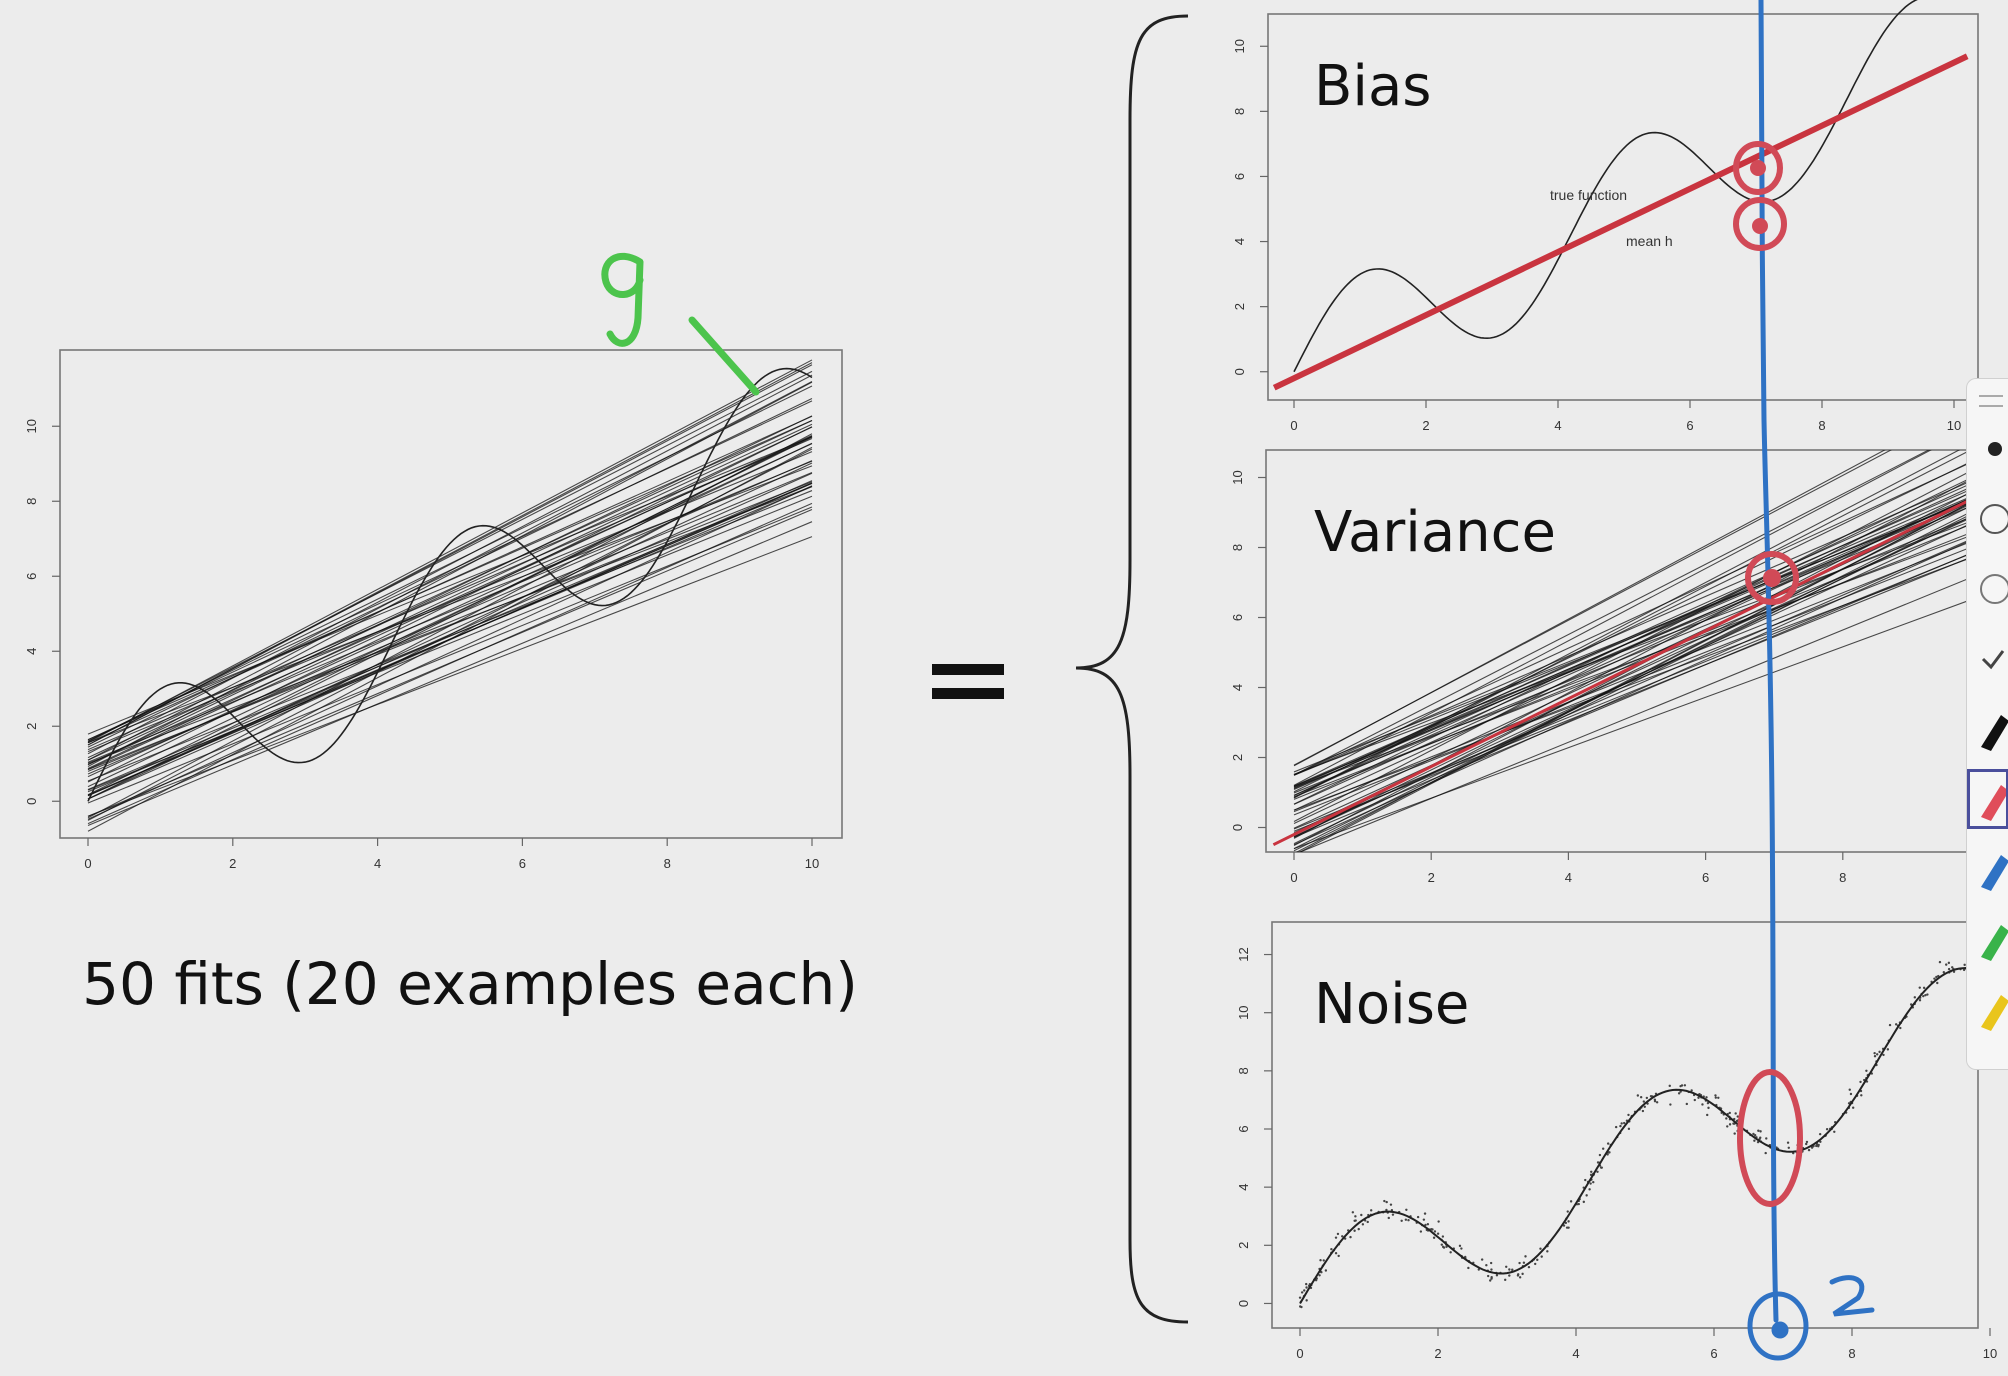 Image resolution: width=2008 pixels, height=1376 pixels. I want to click on toolbar-grip-icon, so click(1991, 401).